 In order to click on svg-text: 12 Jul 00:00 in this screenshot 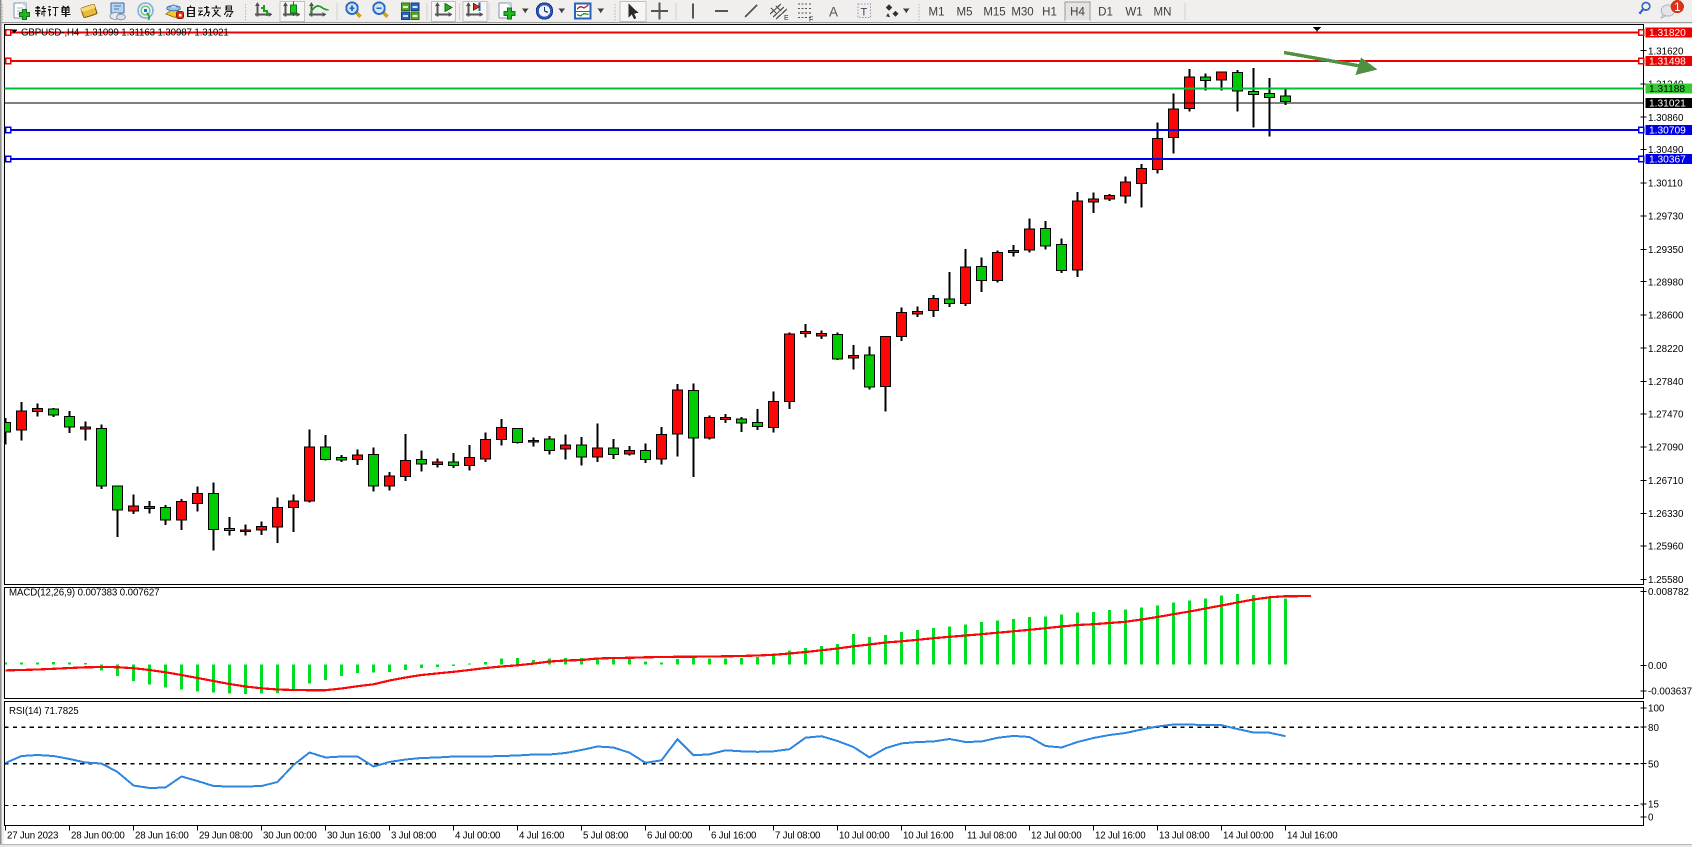, I will do `click(1056, 836)`.